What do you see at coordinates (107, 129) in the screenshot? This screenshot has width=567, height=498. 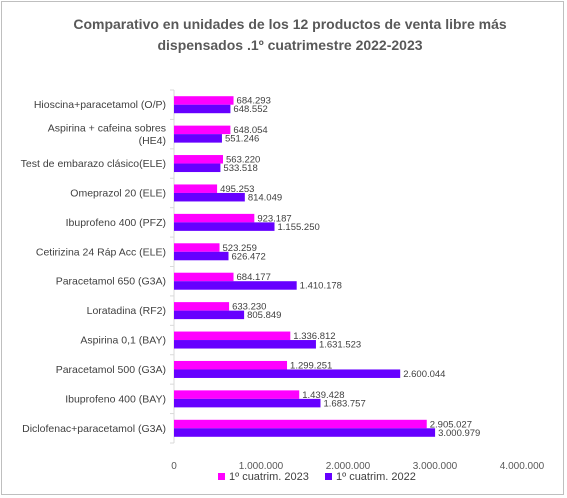 I see `category-label: Aspirina + cafeina sobres` at bounding box center [107, 129].